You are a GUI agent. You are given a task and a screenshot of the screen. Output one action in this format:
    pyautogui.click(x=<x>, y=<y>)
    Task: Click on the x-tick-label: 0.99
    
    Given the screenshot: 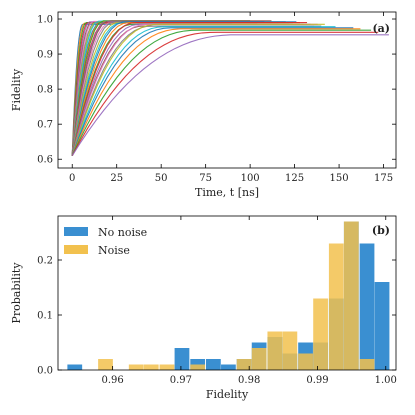 What is the action you would take?
    pyautogui.click(x=317, y=380)
    